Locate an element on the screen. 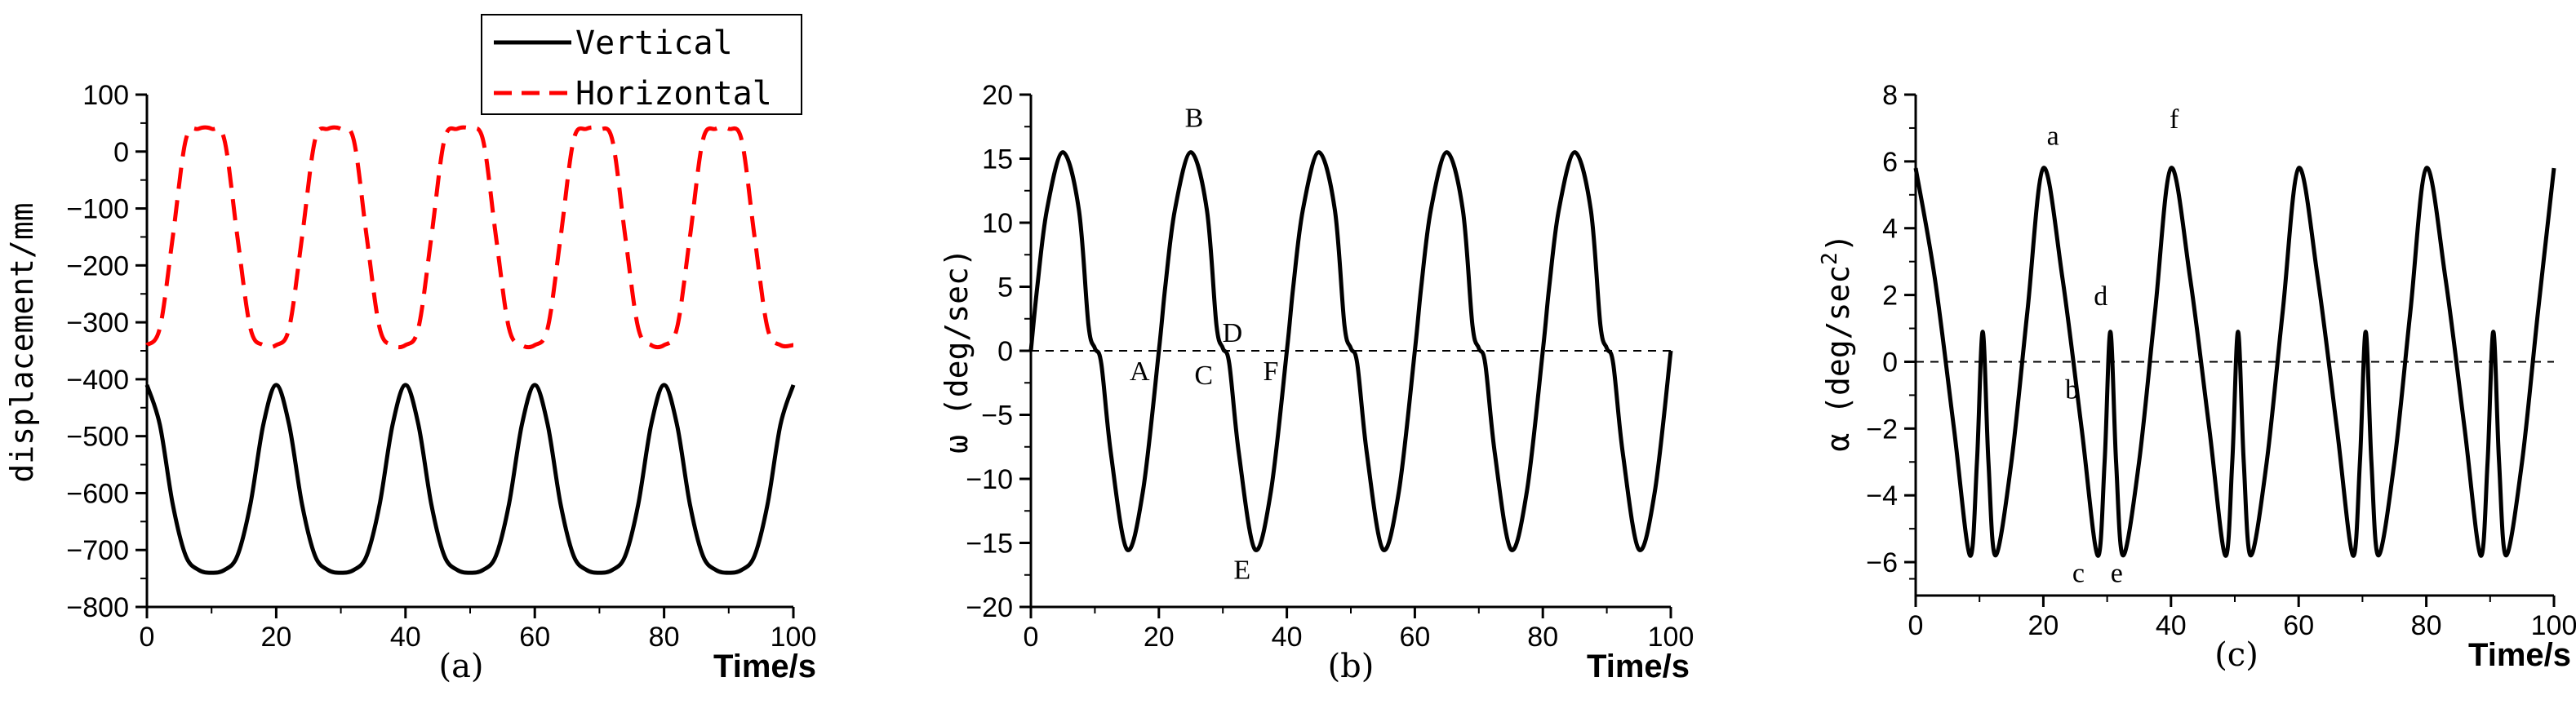 This screenshot has width=2576, height=713. y-tick-label: −4 is located at coordinates (1882, 496).